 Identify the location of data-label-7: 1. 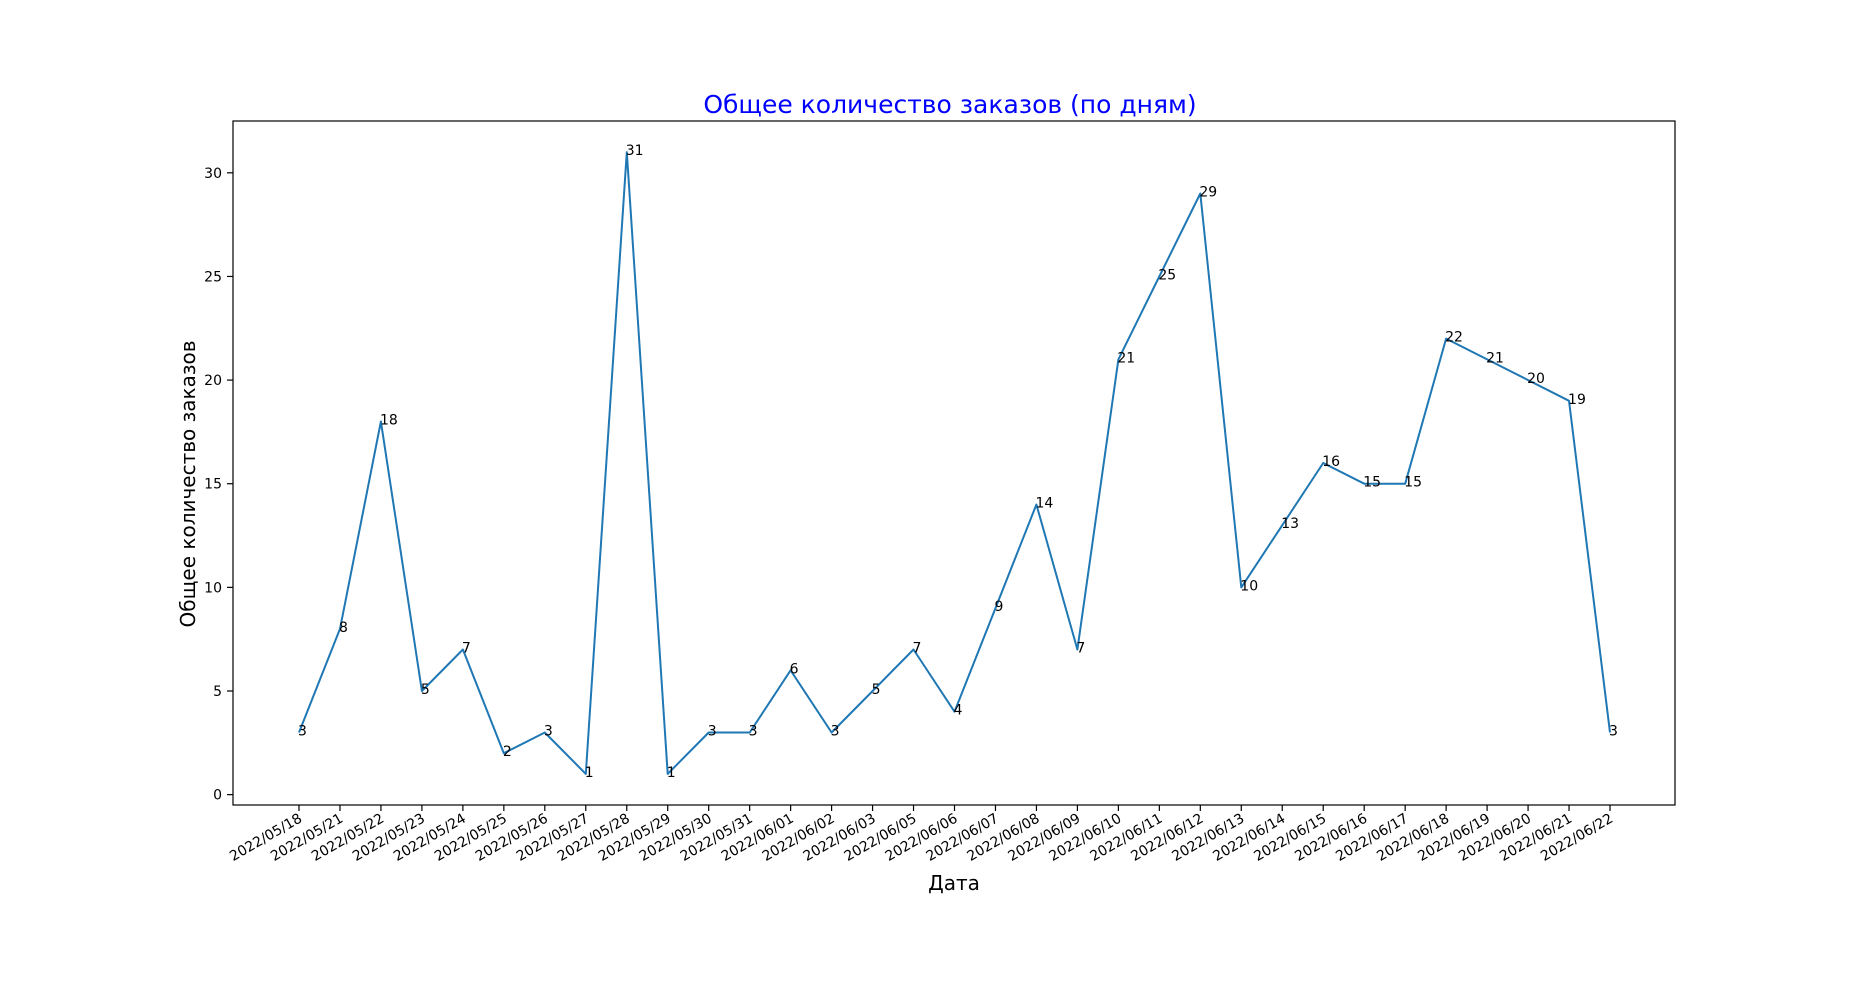
(589, 773).